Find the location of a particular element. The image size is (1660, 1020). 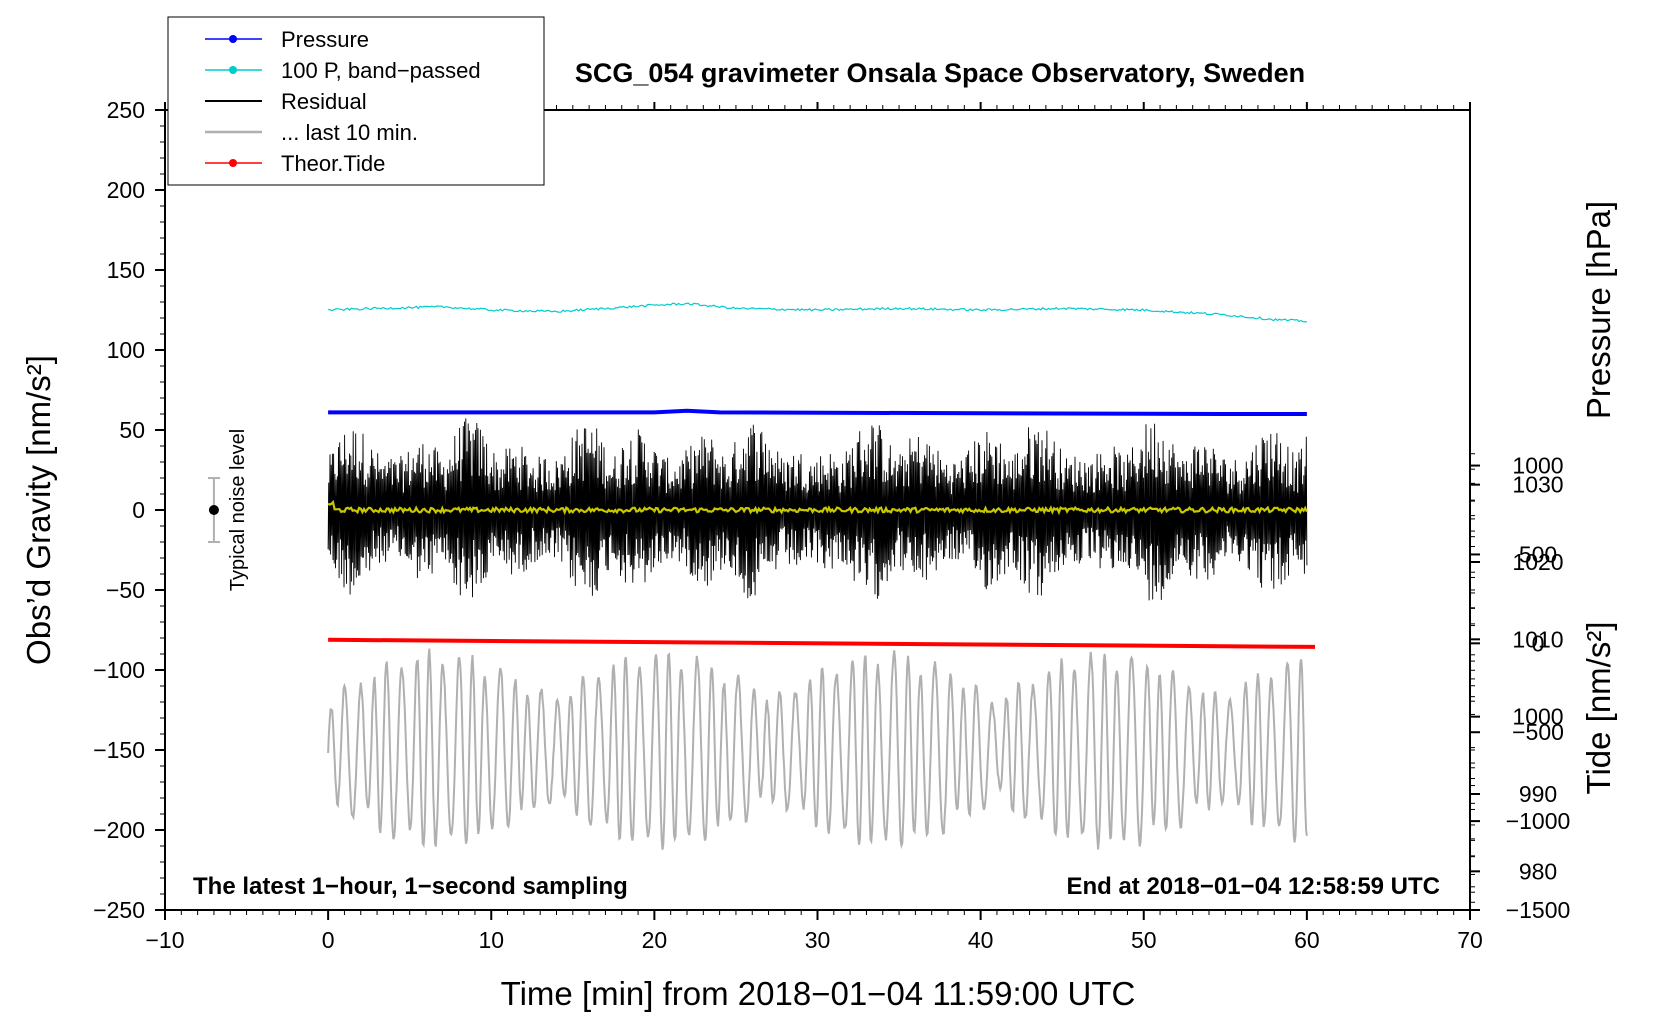

series-residual-line is located at coordinates (817, 509).